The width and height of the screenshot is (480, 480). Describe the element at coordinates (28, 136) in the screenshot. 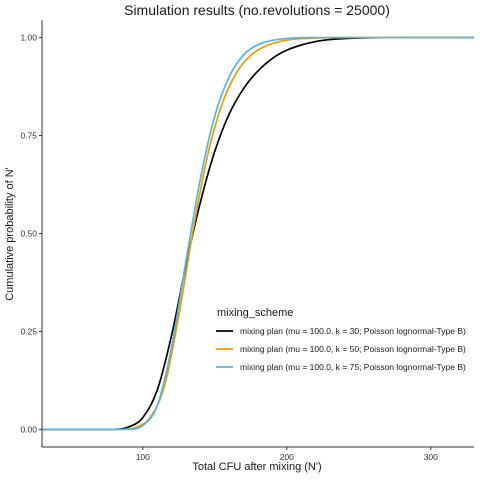

I see `y-tick-label: 0.75` at that location.